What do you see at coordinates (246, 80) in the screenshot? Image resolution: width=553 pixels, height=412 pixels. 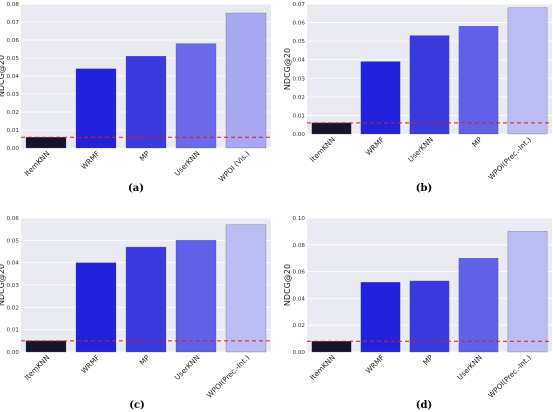 I see `bar-wpoi-vis-` at bounding box center [246, 80].